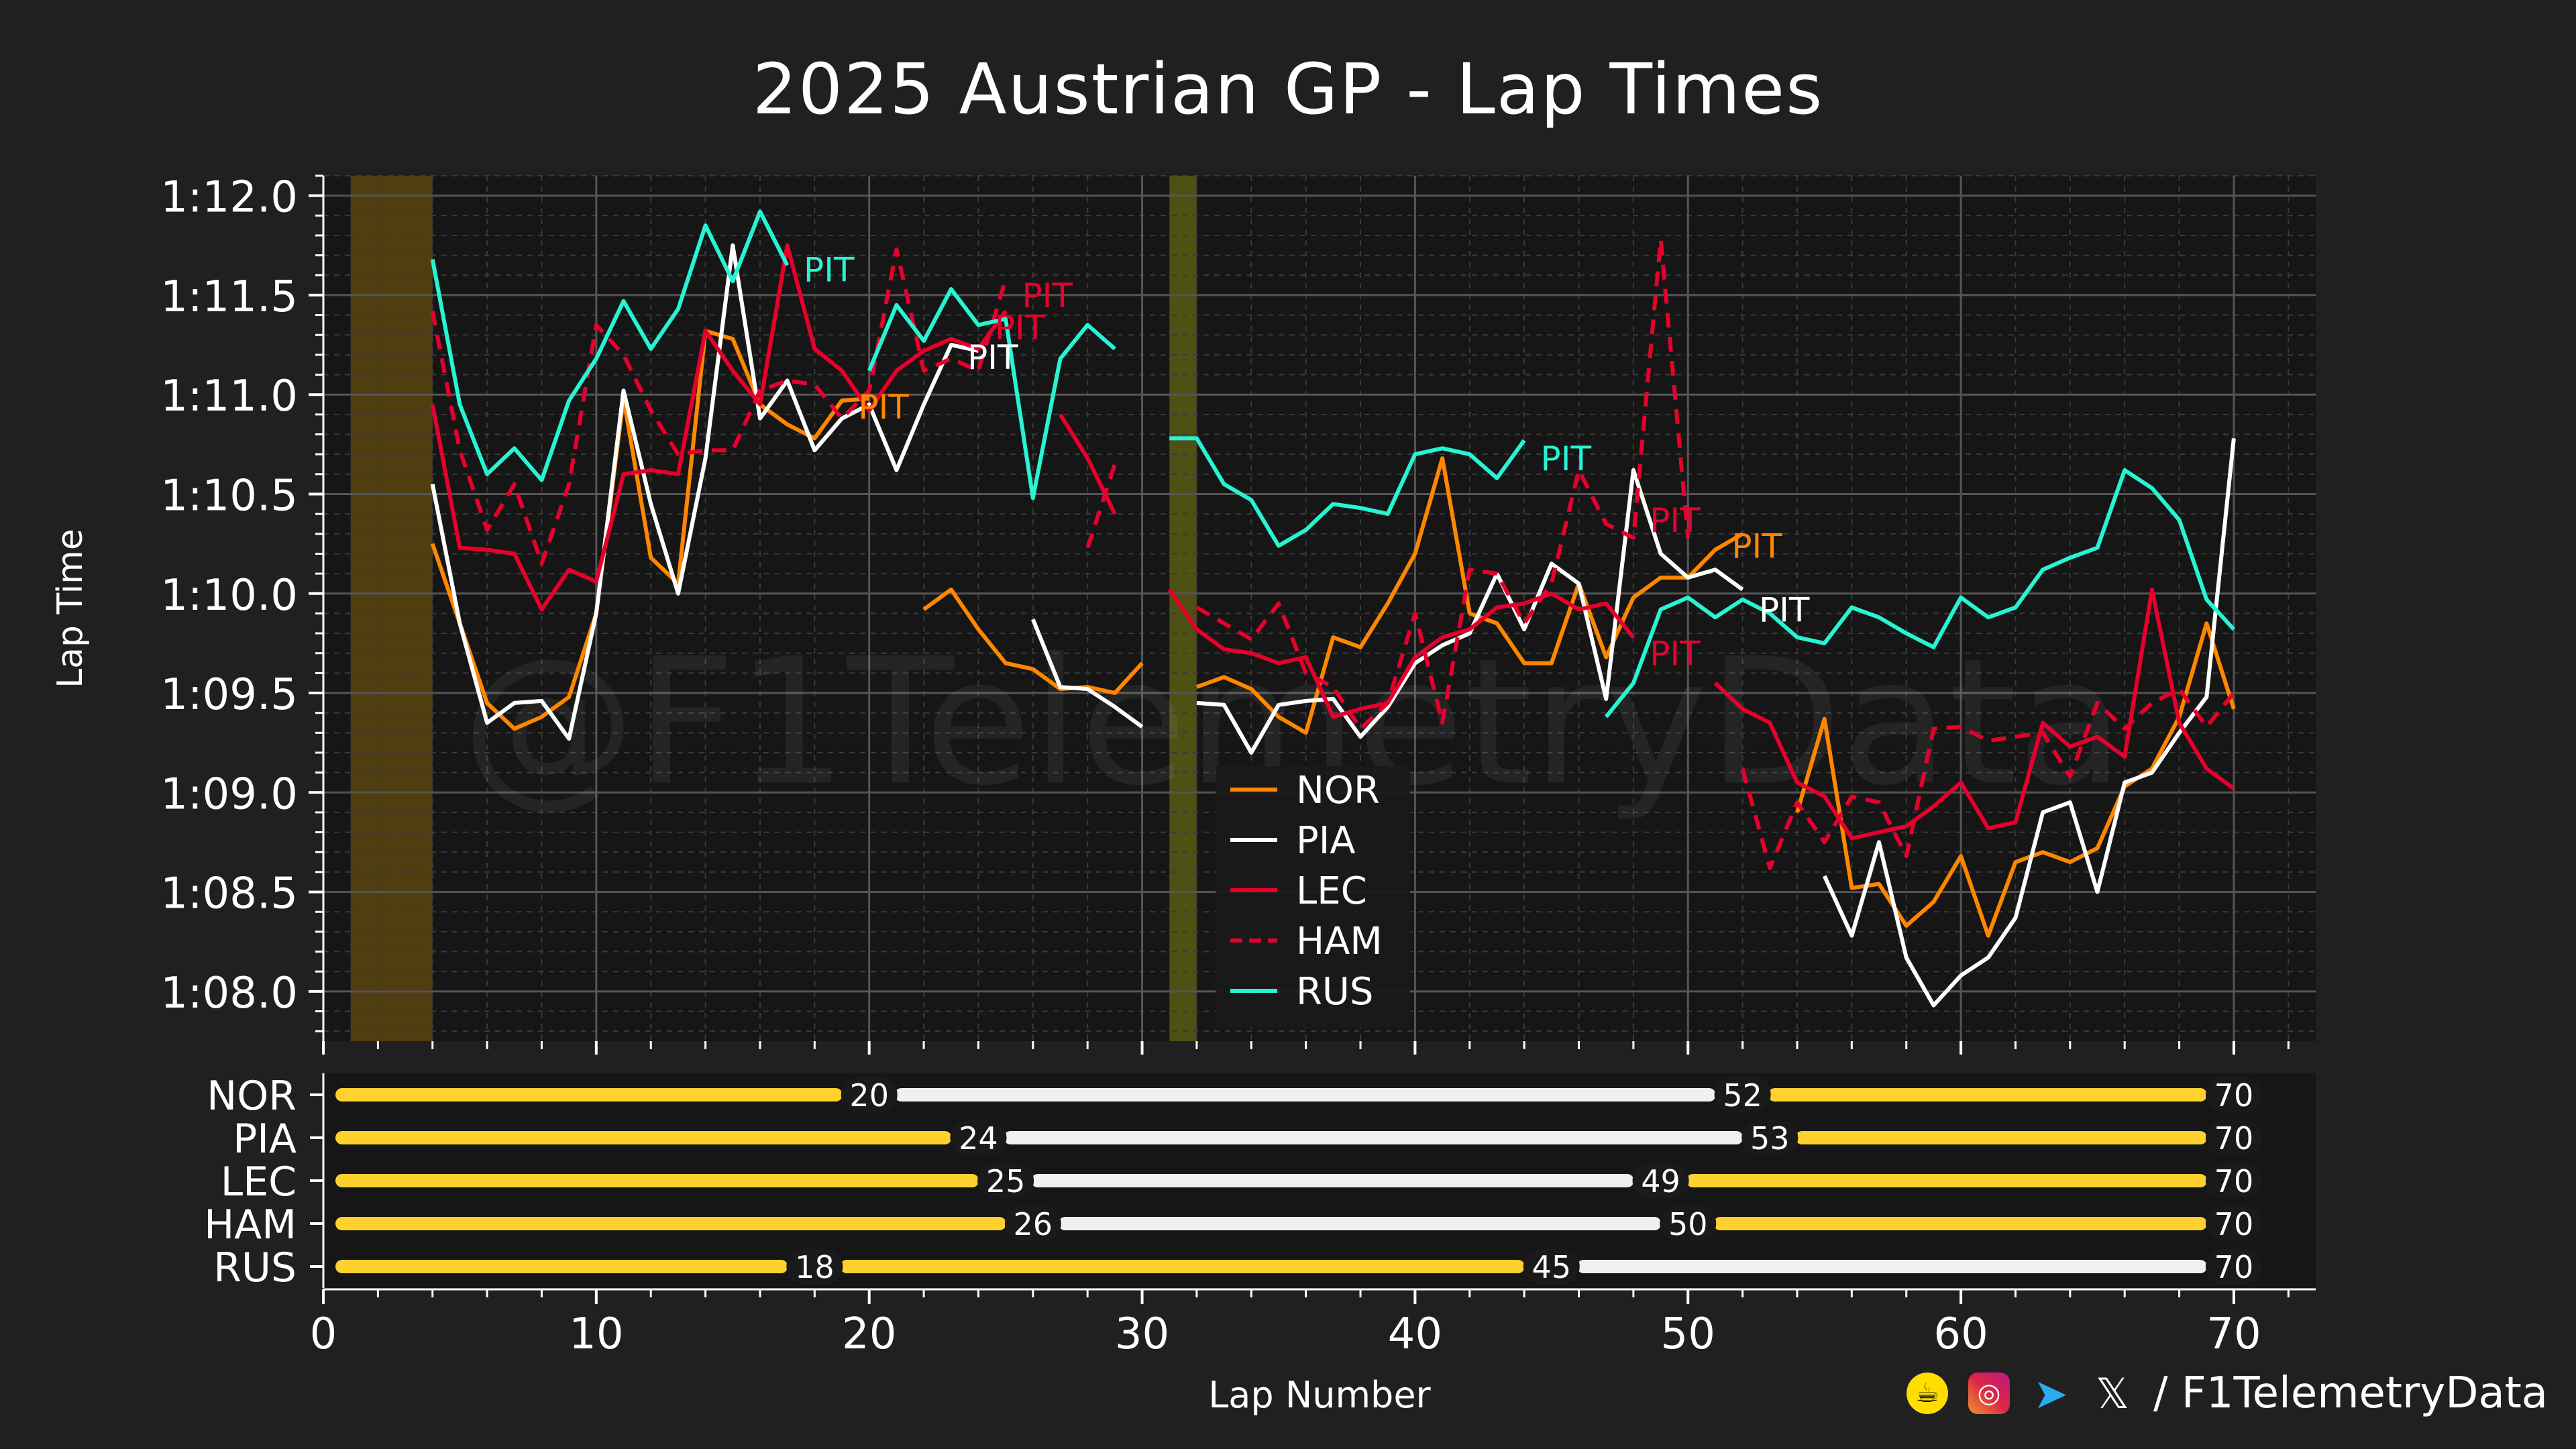  What do you see at coordinates (229, 496) in the screenshot?
I see `y-tick-label: 1:10.5` at bounding box center [229, 496].